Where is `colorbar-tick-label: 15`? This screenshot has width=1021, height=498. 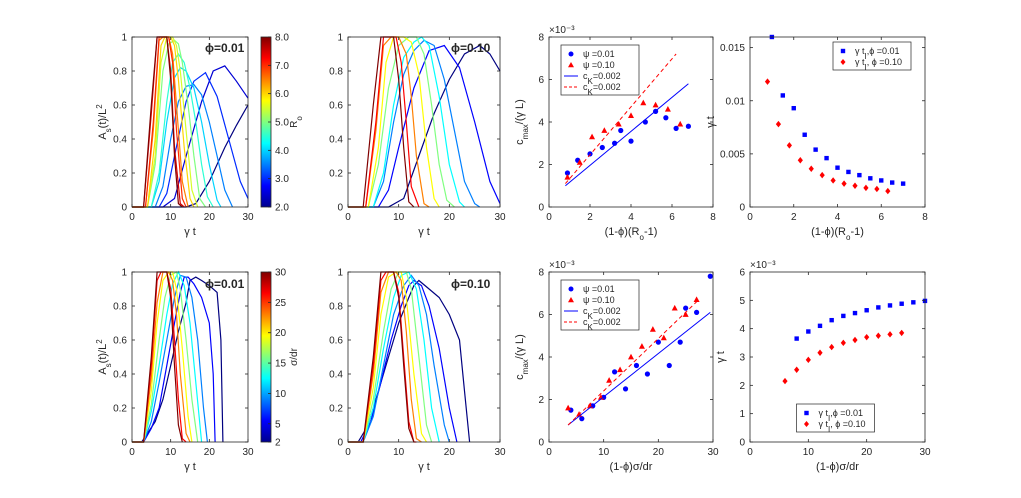
colorbar-tick-label: 15 is located at coordinates (281, 364).